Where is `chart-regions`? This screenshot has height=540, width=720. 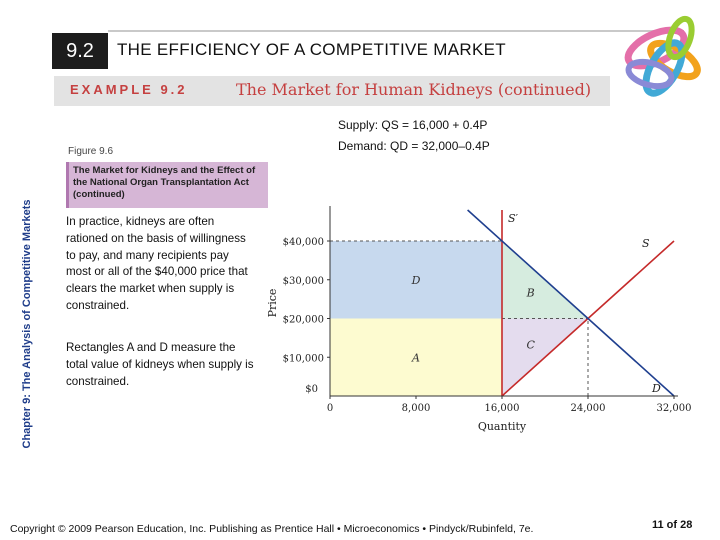
chart-regions is located at coordinates (459, 318).